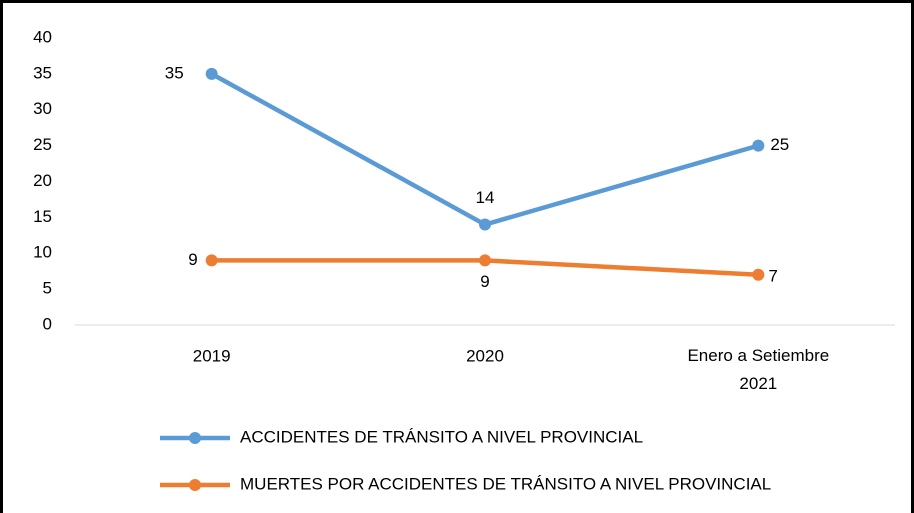 The height and width of the screenshot is (513, 914). I want to click on y-tick-label: 20, so click(42, 180).